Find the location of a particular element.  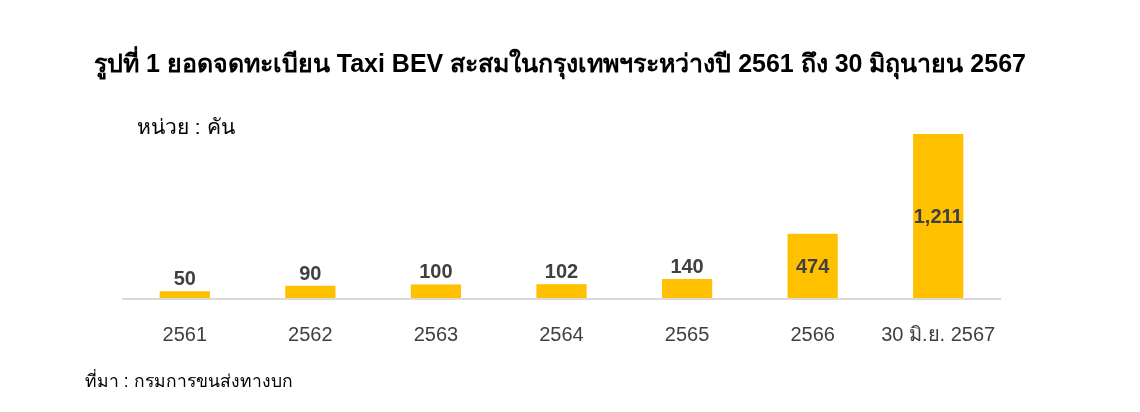

data-label: 90 is located at coordinates (310, 272).